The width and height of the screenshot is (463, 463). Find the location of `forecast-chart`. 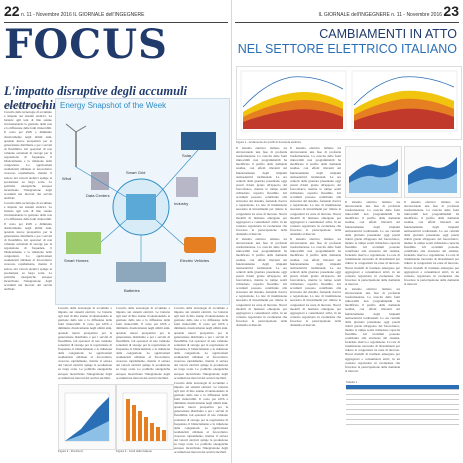

forecast-chart is located at coordinates (87, 417).